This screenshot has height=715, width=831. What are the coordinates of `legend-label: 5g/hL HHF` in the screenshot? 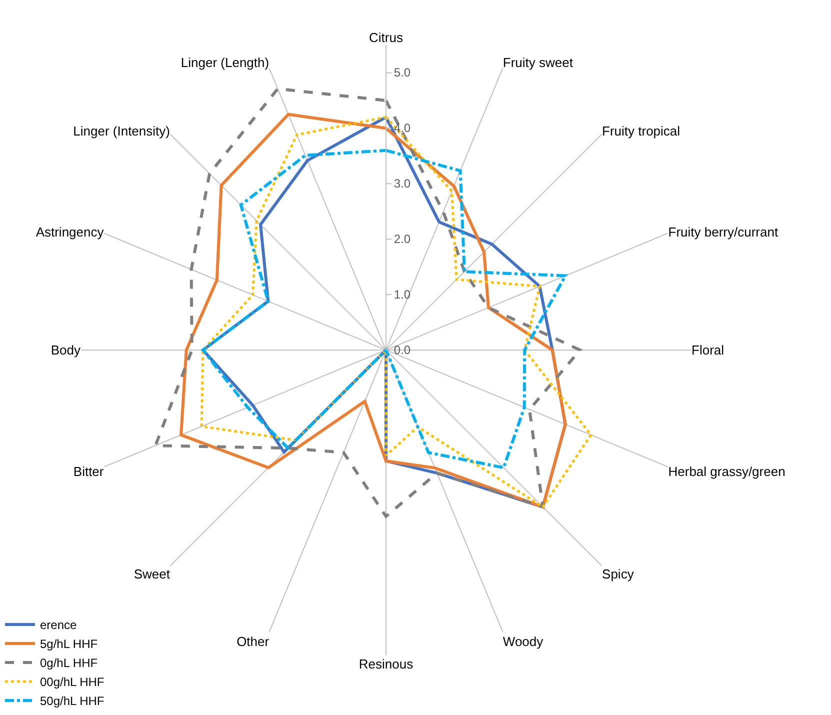 It's located at (69, 644).